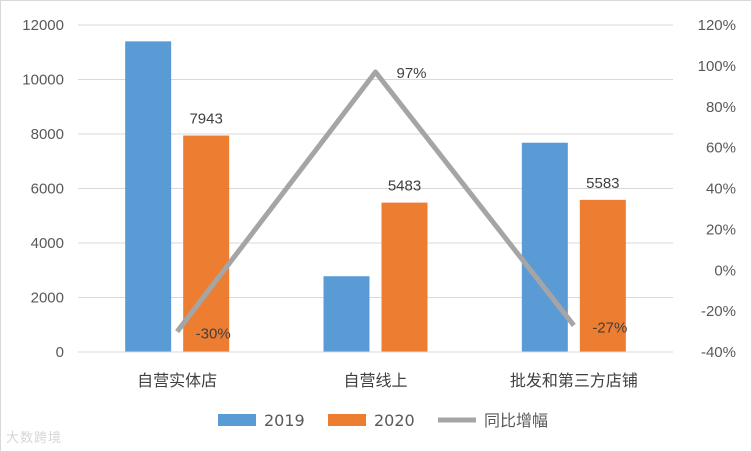  Describe the element at coordinates (717, 25) in the screenshot. I see `y-right-tick-label: 120%` at that location.